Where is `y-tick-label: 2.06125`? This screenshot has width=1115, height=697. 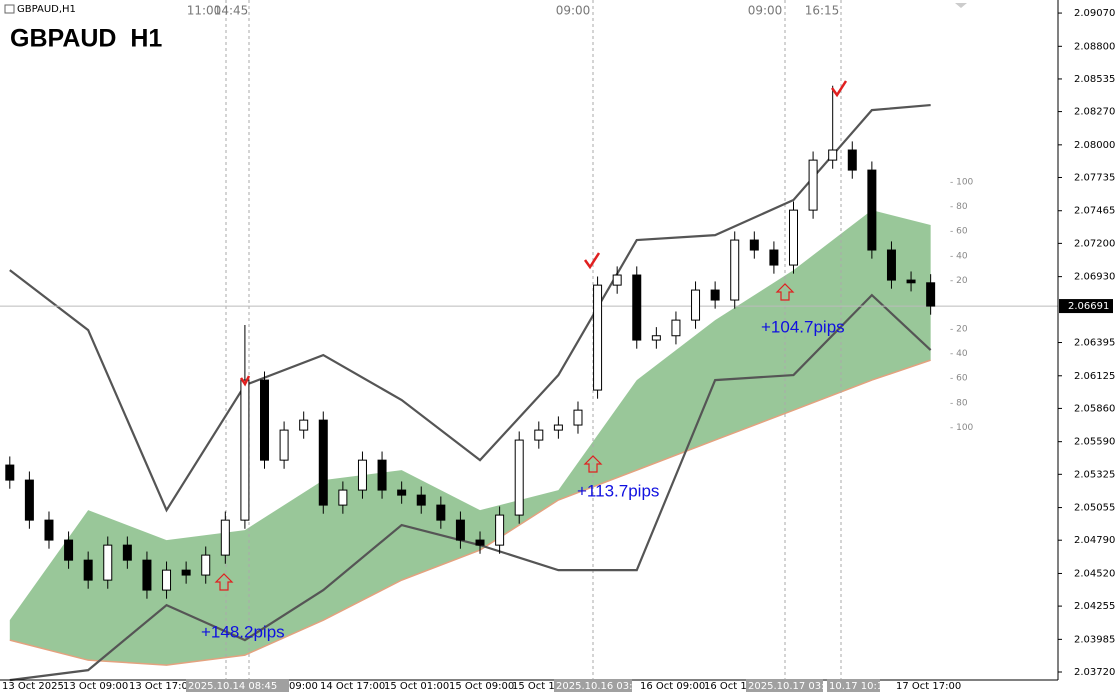
y-tick-label: 2.06125 is located at coordinates (1094, 376).